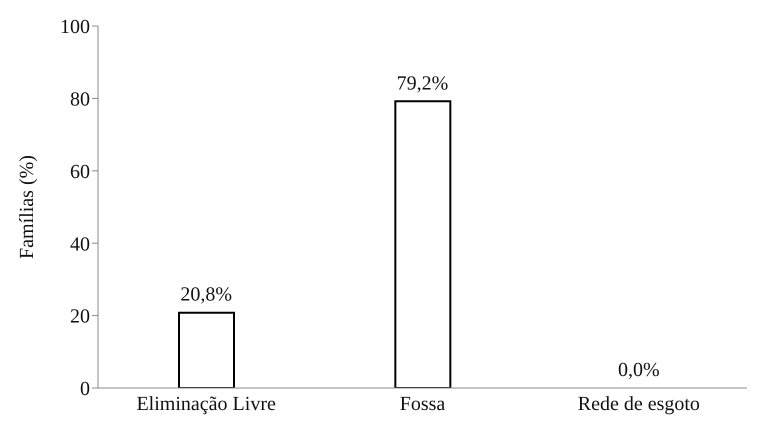 The image size is (765, 441). What do you see at coordinates (80, 317) in the screenshot?
I see `y-tick-label: 20` at bounding box center [80, 317].